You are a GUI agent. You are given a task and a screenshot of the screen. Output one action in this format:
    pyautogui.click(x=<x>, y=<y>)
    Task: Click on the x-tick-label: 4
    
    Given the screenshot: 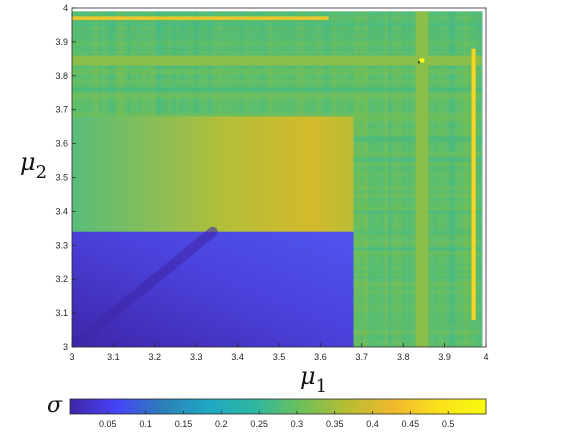 What is the action you would take?
    pyautogui.click(x=485, y=357)
    